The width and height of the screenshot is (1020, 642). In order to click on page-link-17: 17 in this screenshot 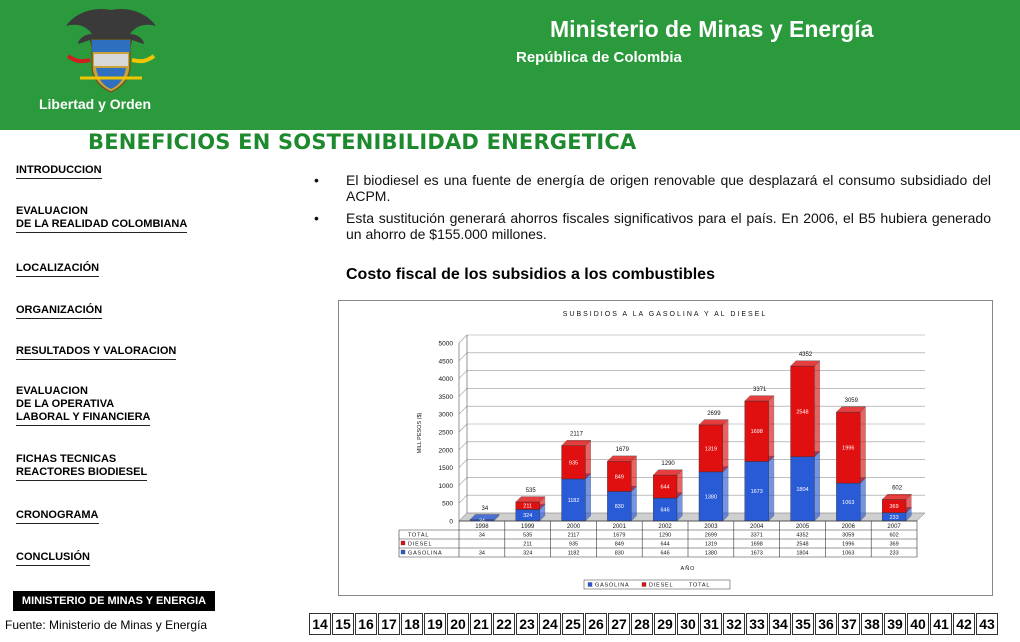, I will do `click(389, 624)`.